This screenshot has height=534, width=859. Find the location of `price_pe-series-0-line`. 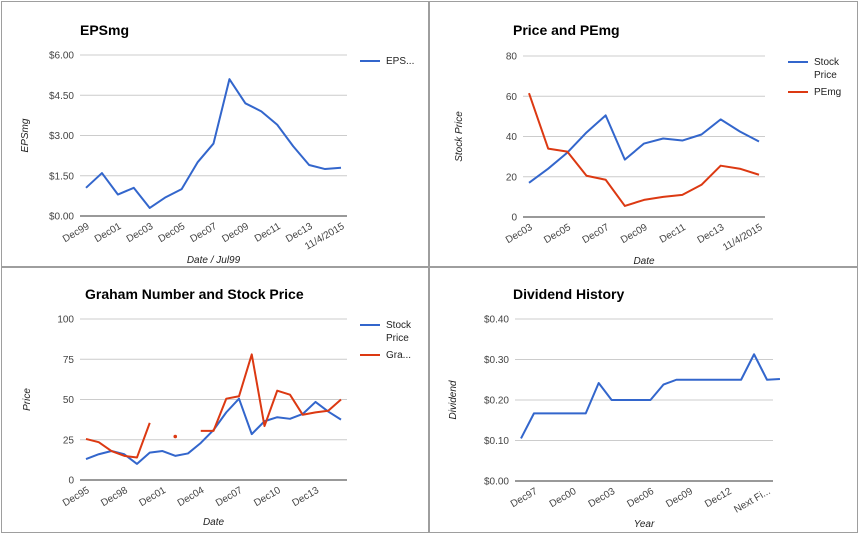

price_pe-series-0-line is located at coordinates (644, 149).